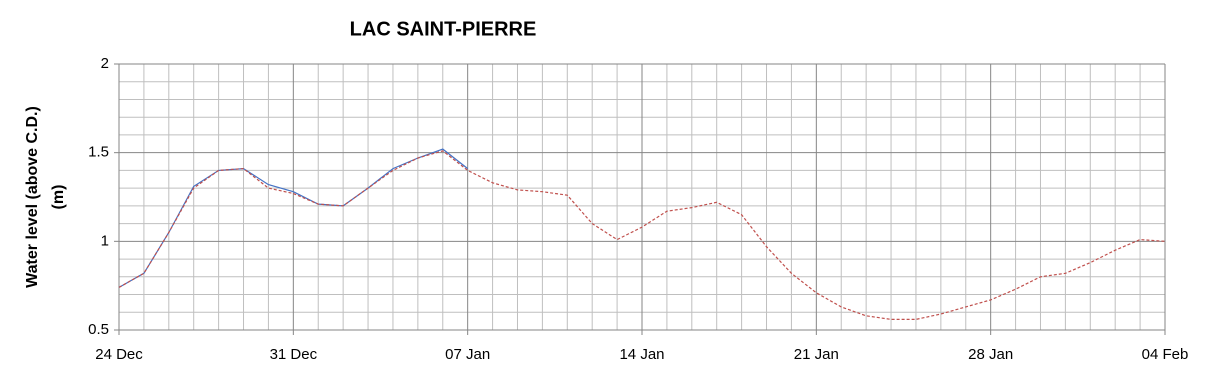 Image resolution: width=1209 pixels, height=378 pixels. Describe the element at coordinates (443, 29) in the screenshot. I see `chart-title: LAC SAINT-PIERRE` at that location.